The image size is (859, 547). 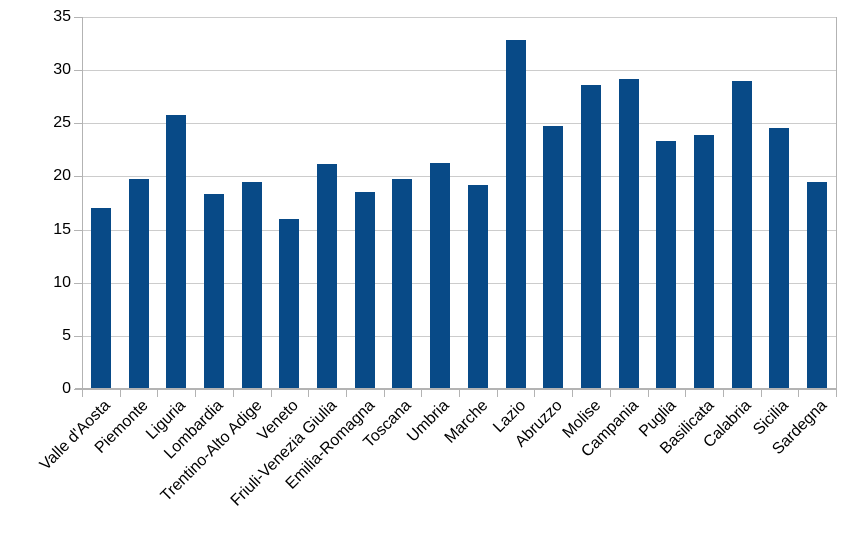 What do you see at coordinates (478, 287) in the screenshot?
I see `bar-marche` at bounding box center [478, 287].